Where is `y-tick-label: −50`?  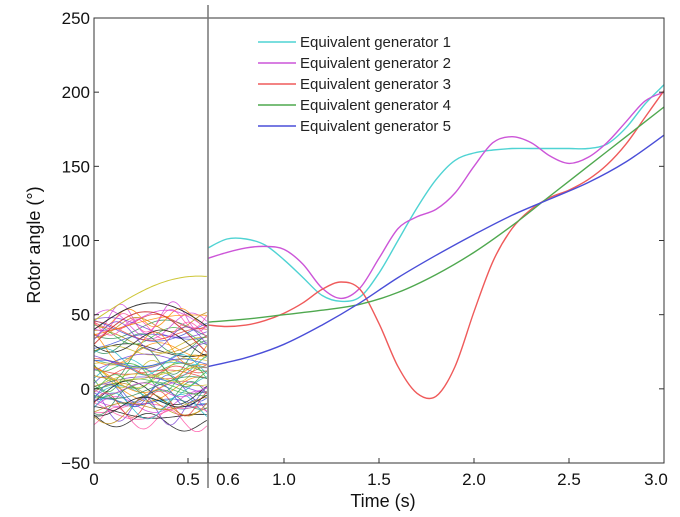
y-tick-label: −50 is located at coordinates (75, 463).